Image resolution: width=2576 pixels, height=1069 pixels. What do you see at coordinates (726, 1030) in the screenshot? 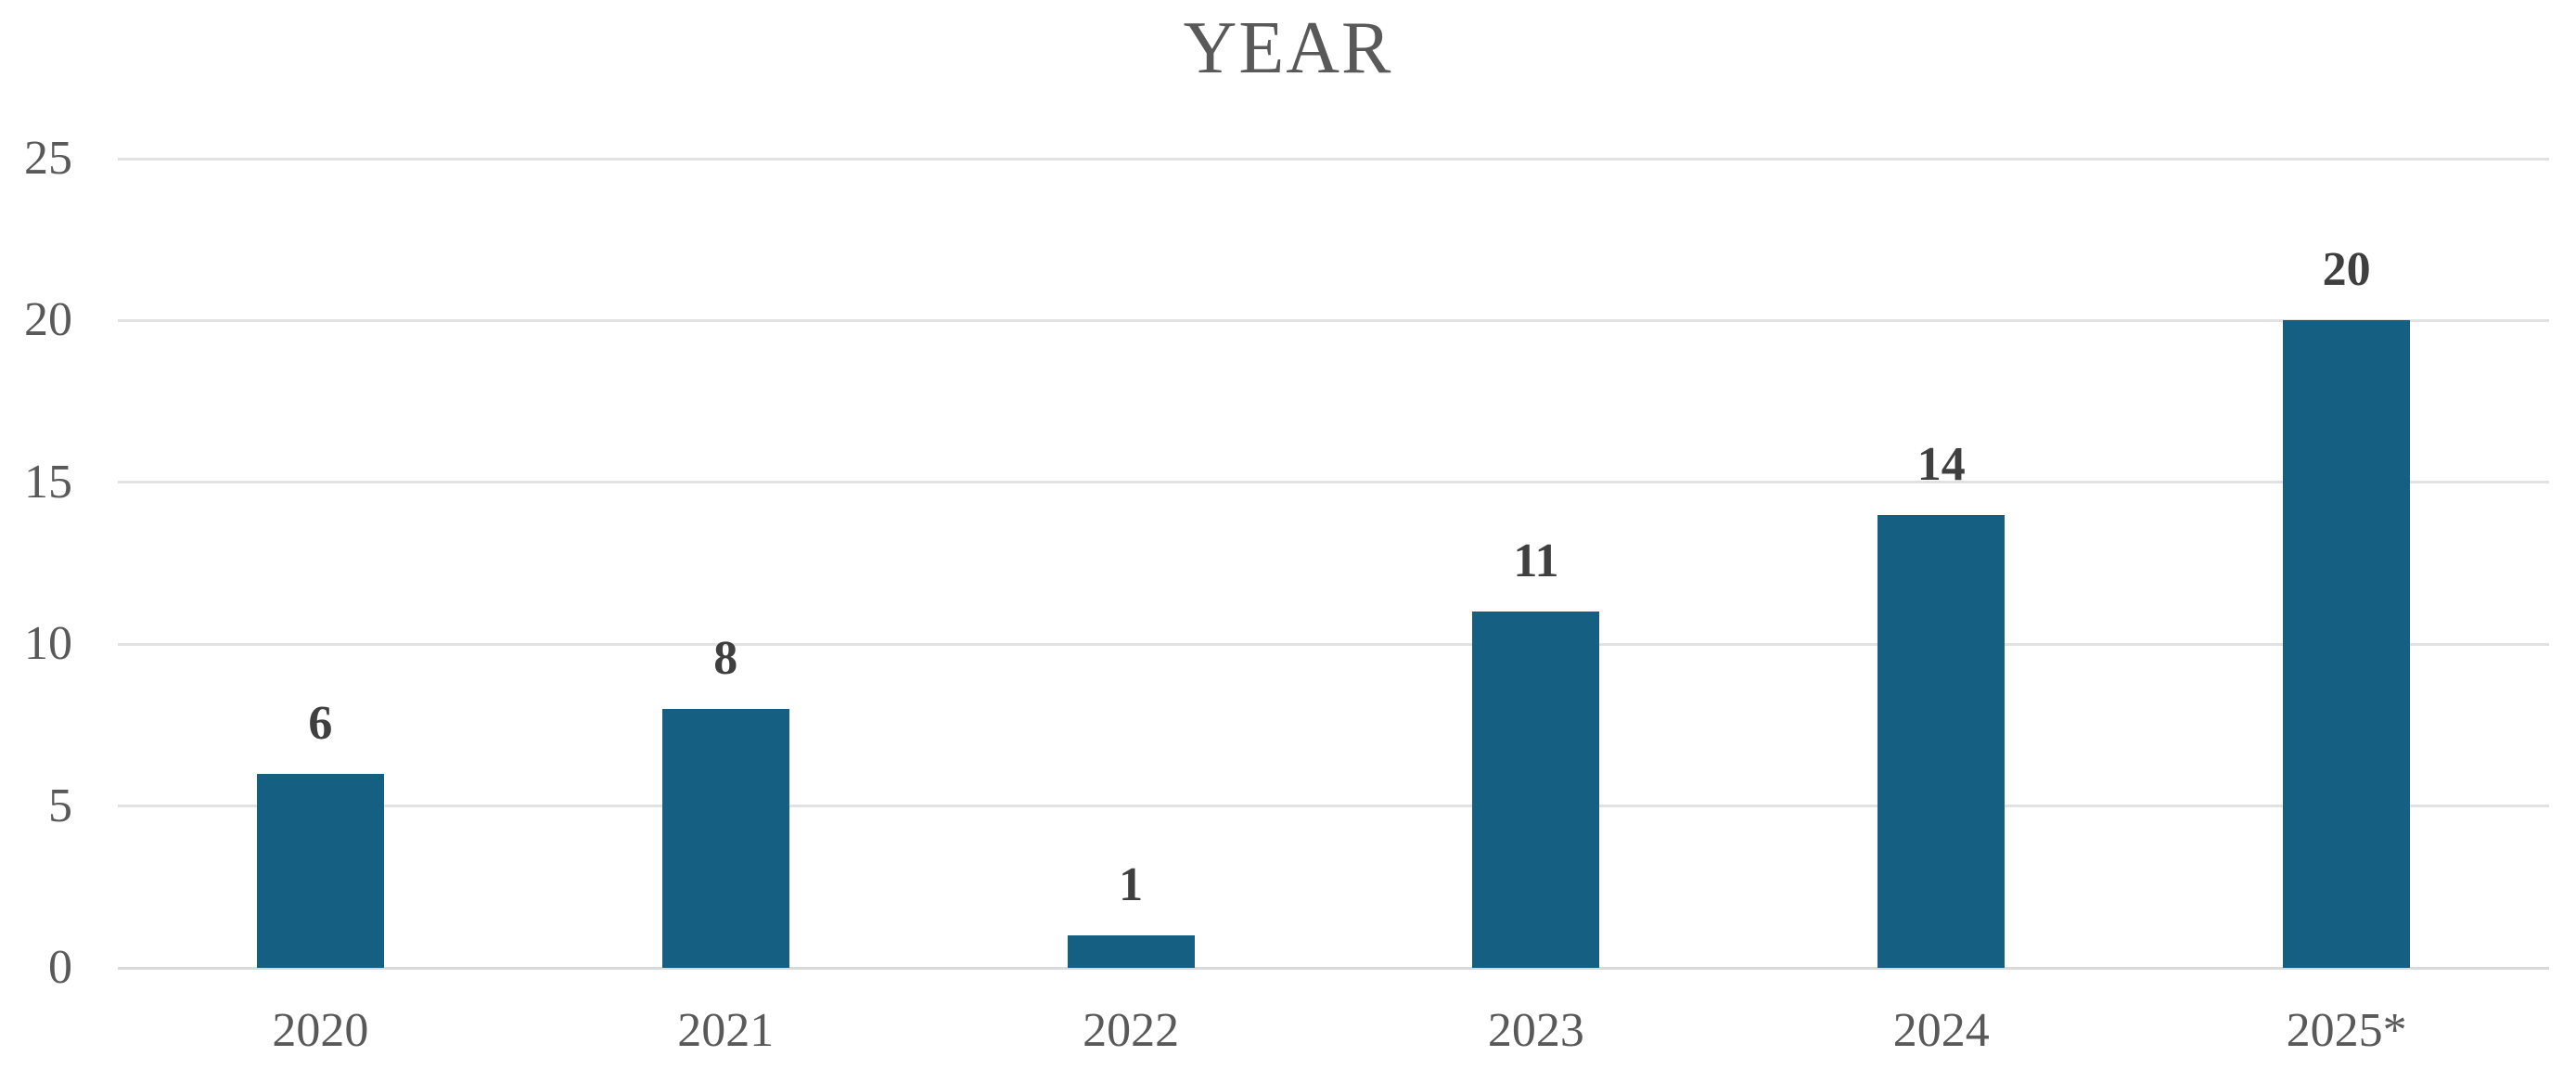
I see `x-tick-label: 2021` at bounding box center [726, 1030].